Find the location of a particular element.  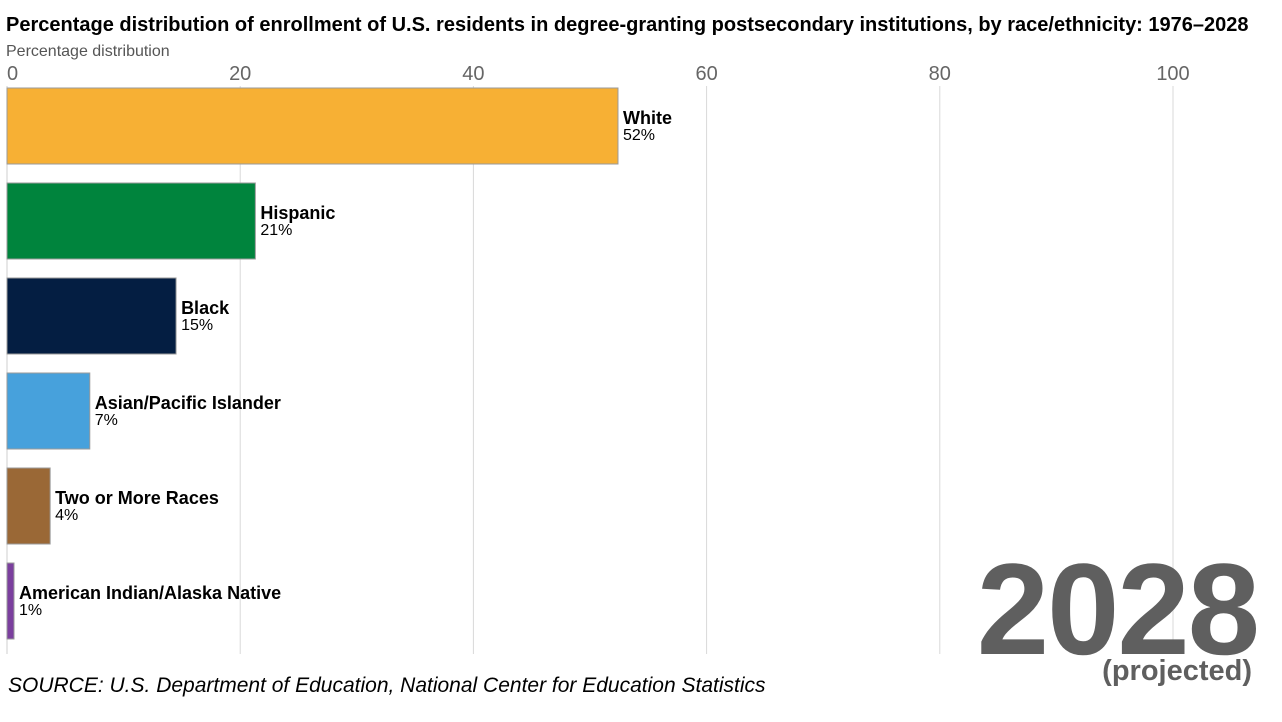

projected-label: (projected) is located at coordinates (1177, 671).